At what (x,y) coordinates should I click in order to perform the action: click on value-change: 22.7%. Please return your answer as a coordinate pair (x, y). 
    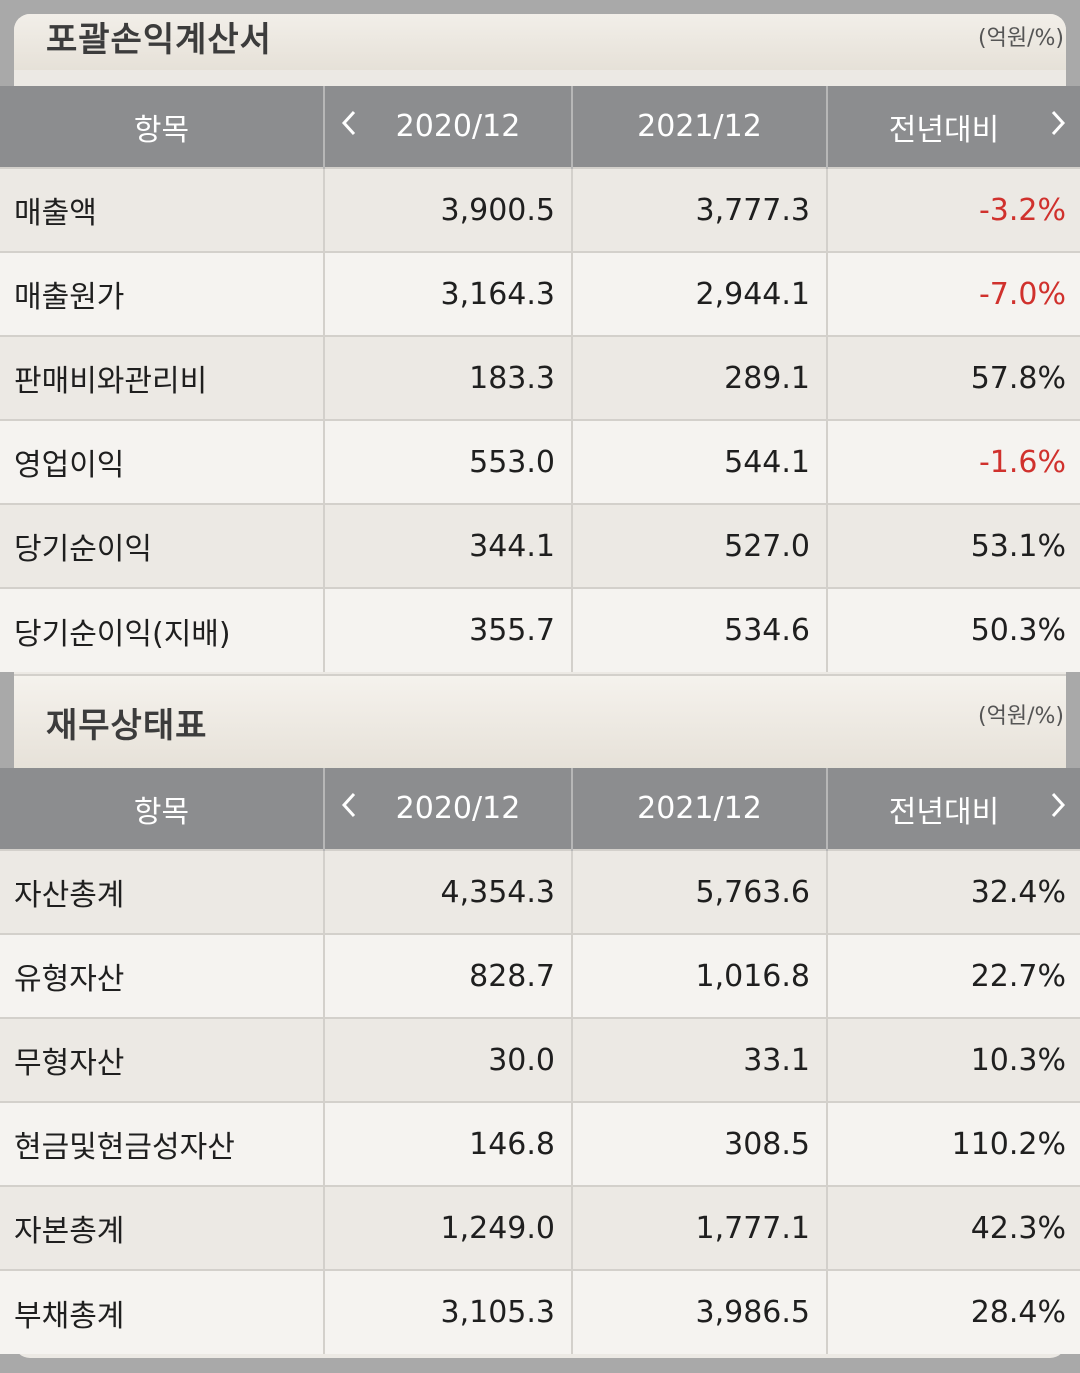
    Looking at the image, I should click on (953, 975).